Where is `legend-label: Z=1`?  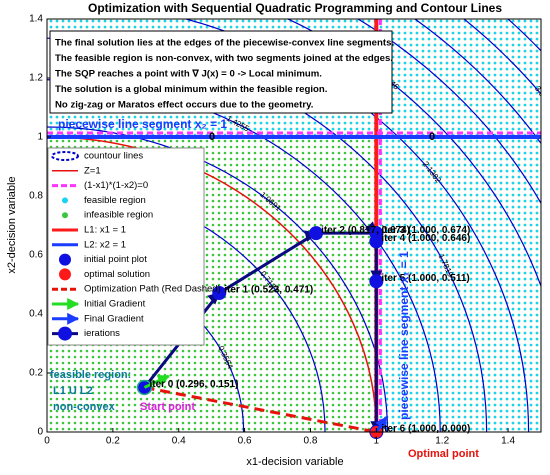
legend-label: Z=1 is located at coordinates (92, 170).